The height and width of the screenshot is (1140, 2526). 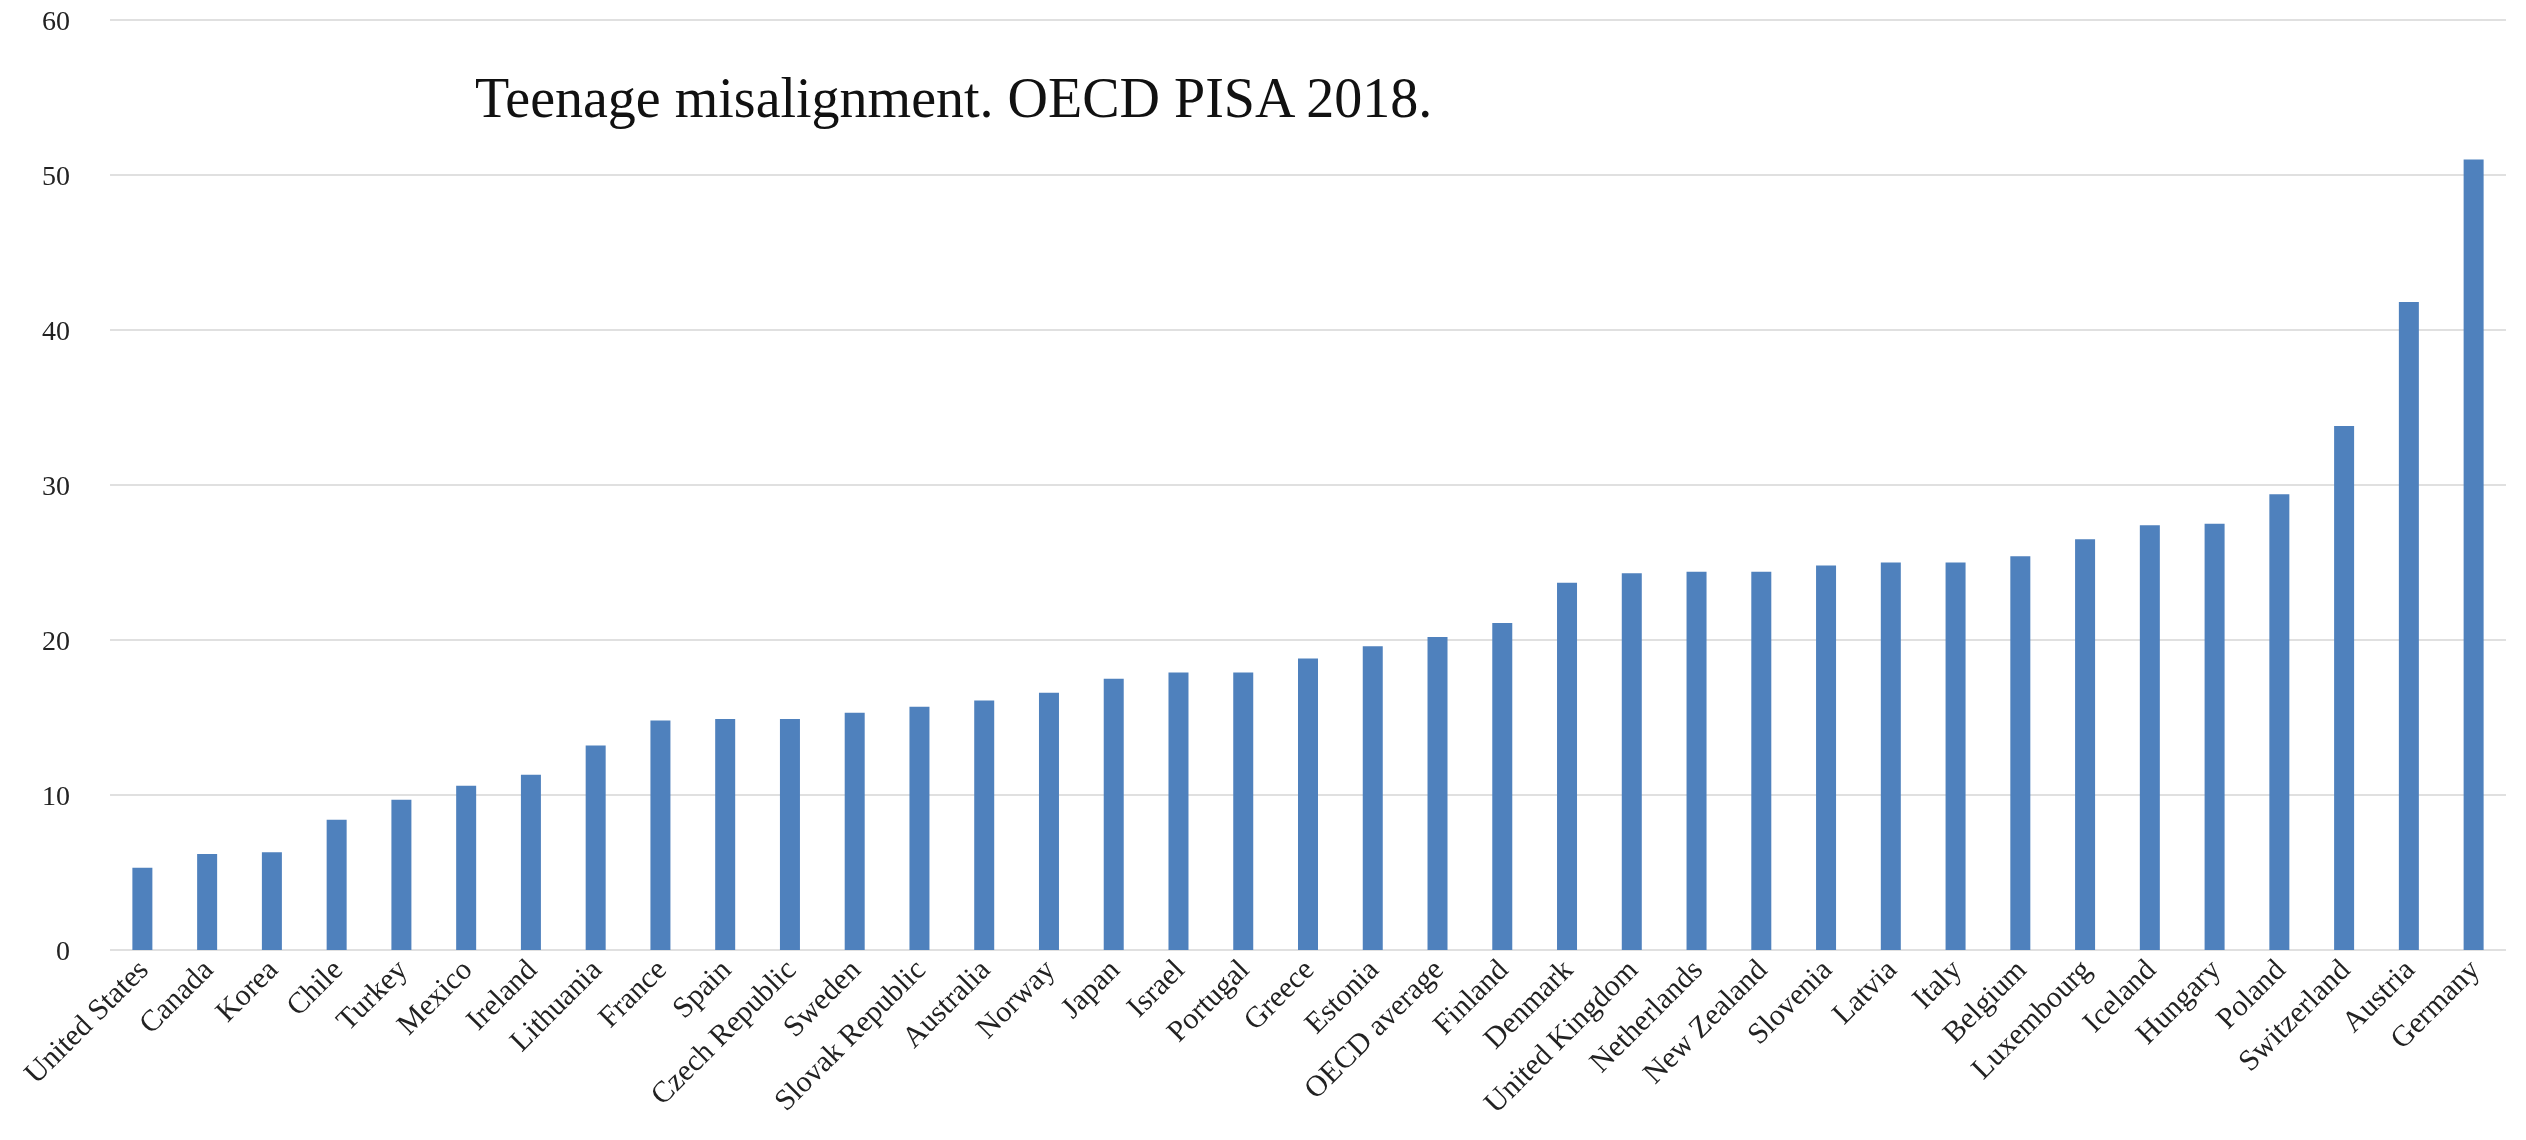 I want to click on y-tick-label: 40, so click(x=56, y=330).